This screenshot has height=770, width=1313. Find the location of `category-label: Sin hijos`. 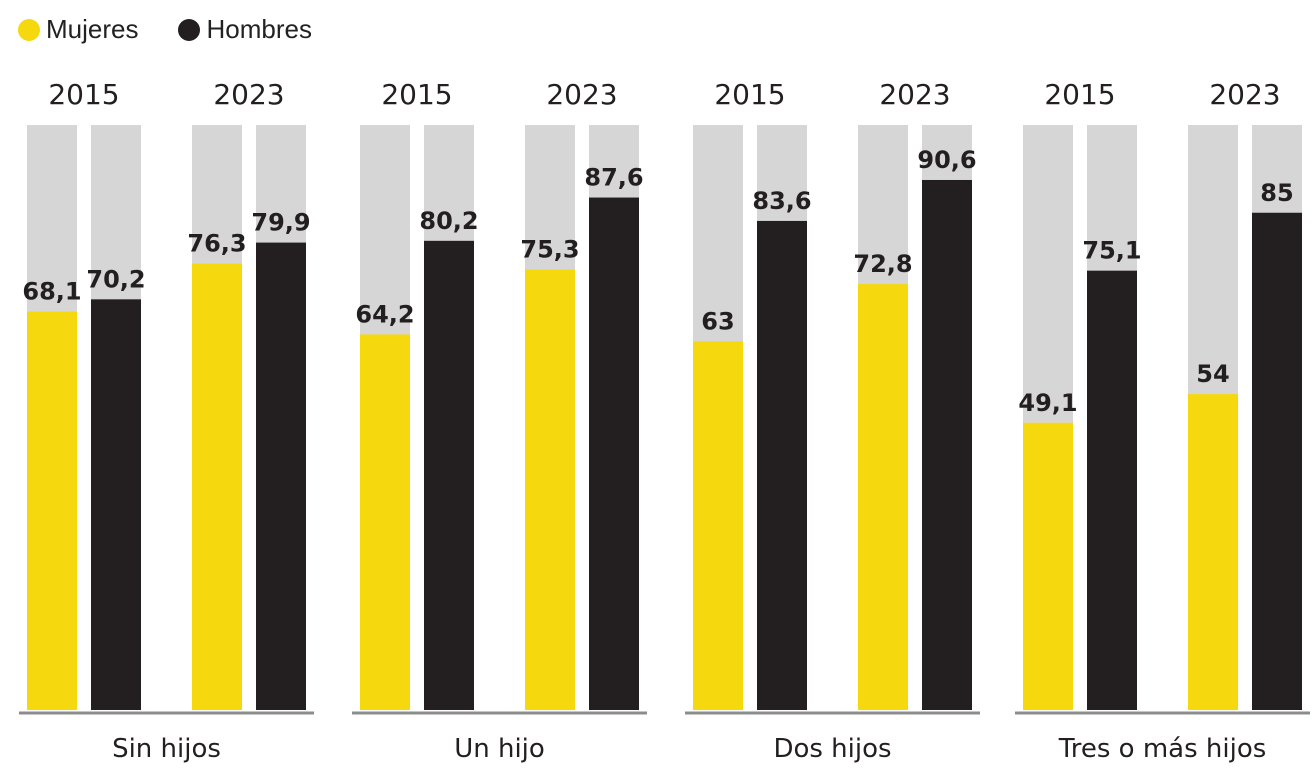

category-label: Sin hijos is located at coordinates (166, 749).